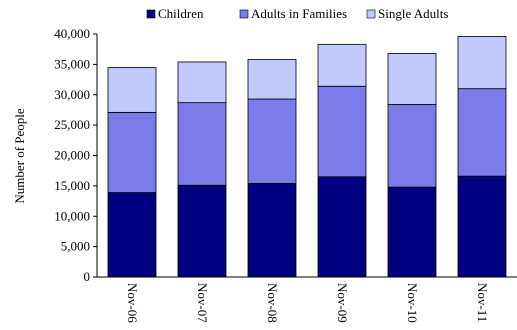  What do you see at coordinates (72, 185) in the screenshot?
I see `y-tick-label: 15,000` at bounding box center [72, 185].